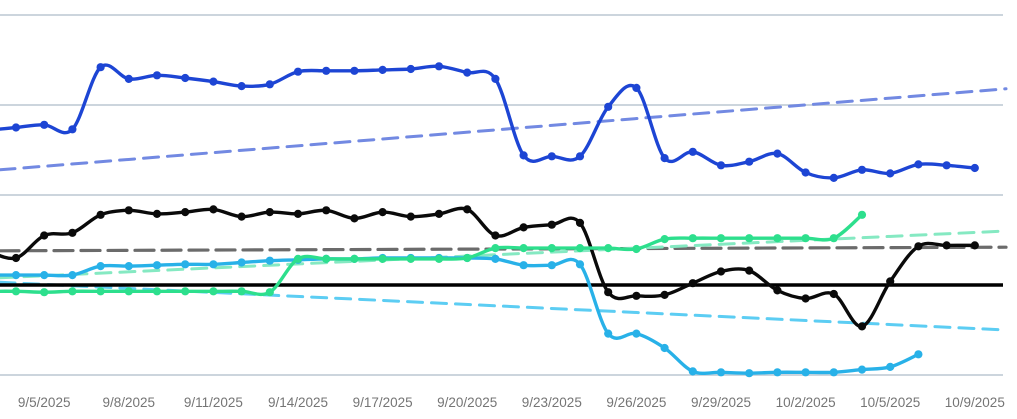  What do you see at coordinates (806, 402) in the screenshot?
I see `x-axis-tick-label: 10/2/2025` at bounding box center [806, 402].